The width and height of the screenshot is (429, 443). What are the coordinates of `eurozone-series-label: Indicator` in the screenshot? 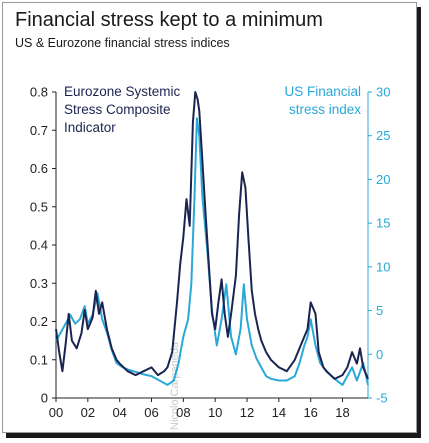 It's located at (90, 127).